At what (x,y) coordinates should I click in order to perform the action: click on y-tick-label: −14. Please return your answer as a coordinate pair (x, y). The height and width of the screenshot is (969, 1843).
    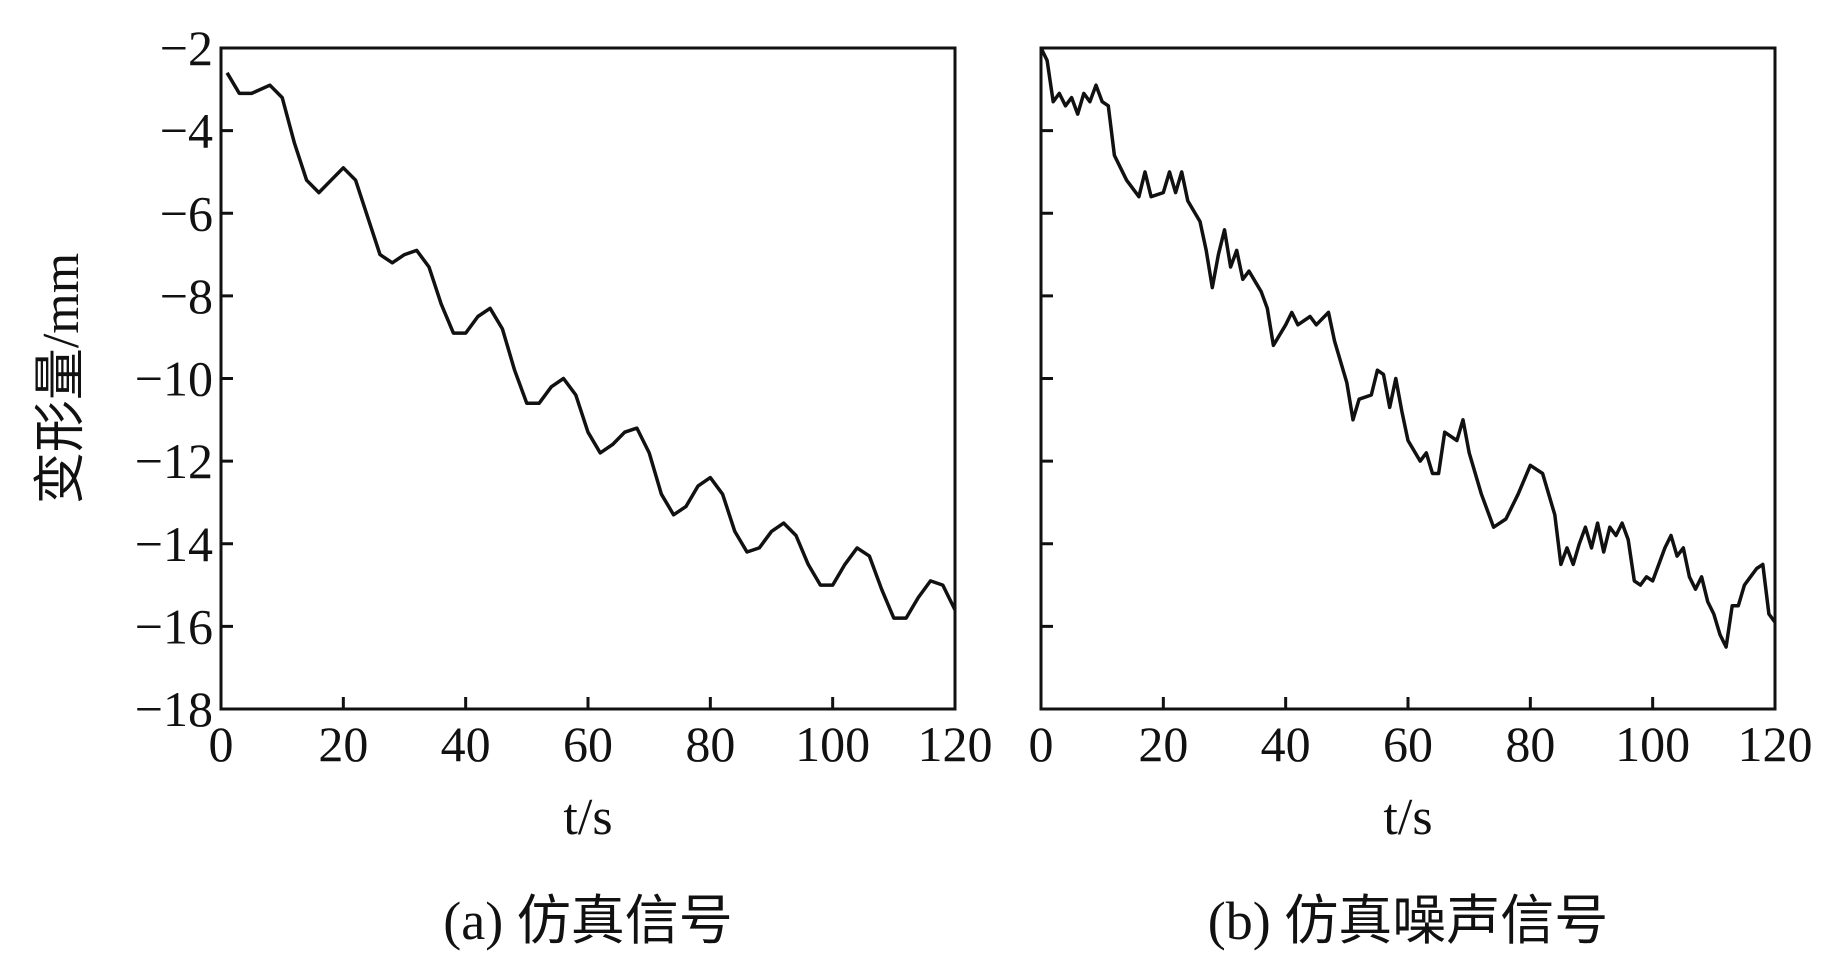
    Looking at the image, I should click on (174, 544).